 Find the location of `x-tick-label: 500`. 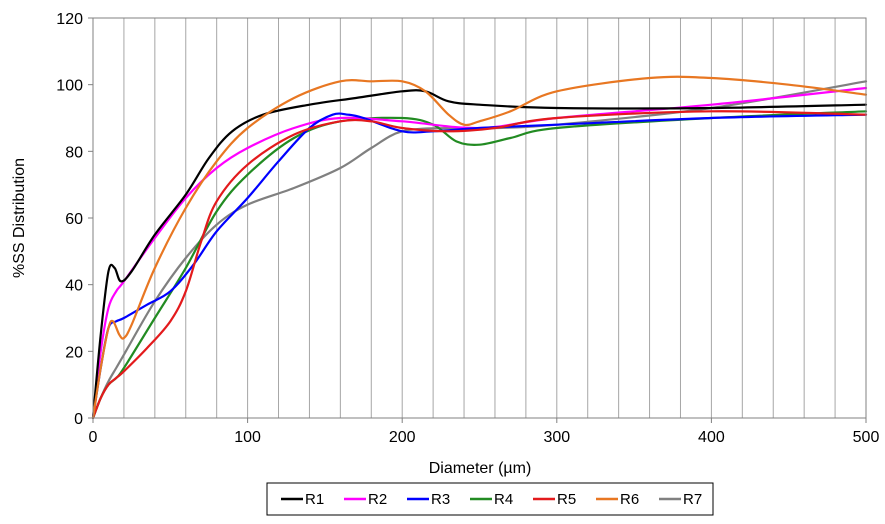

x-tick-label: 500 is located at coordinates (866, 437).